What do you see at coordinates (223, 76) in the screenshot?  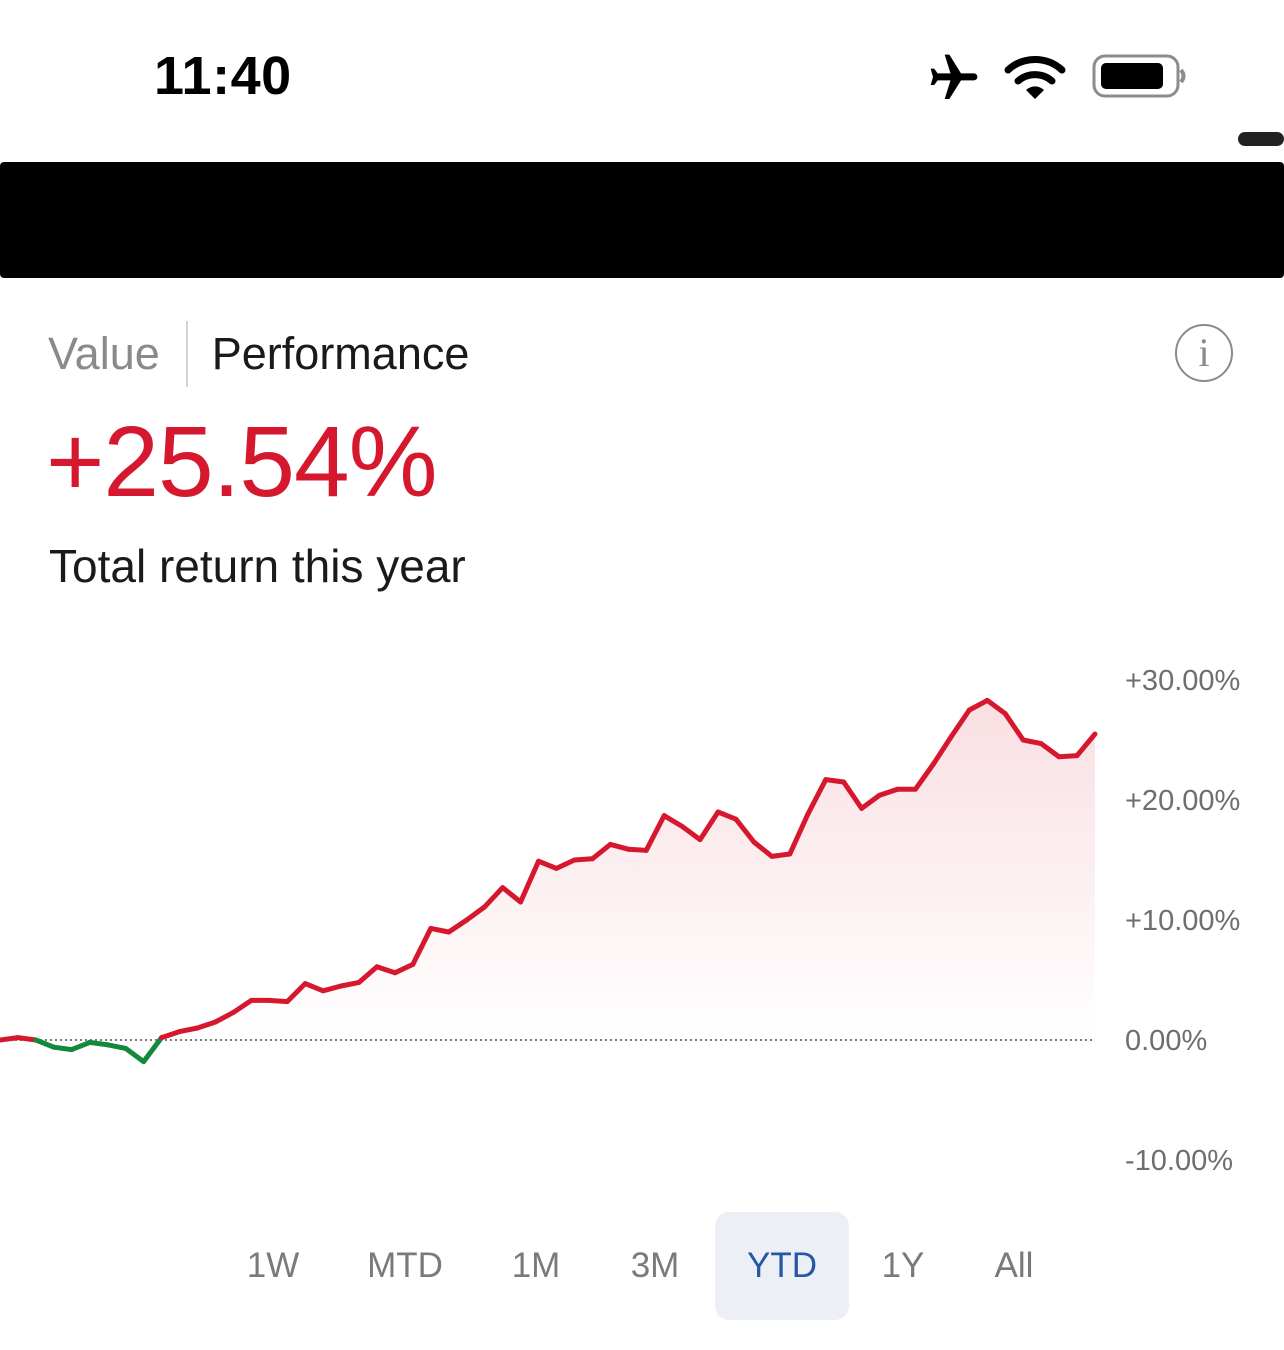 I see `status-time: 11:40` at bounding box center [223, 76].